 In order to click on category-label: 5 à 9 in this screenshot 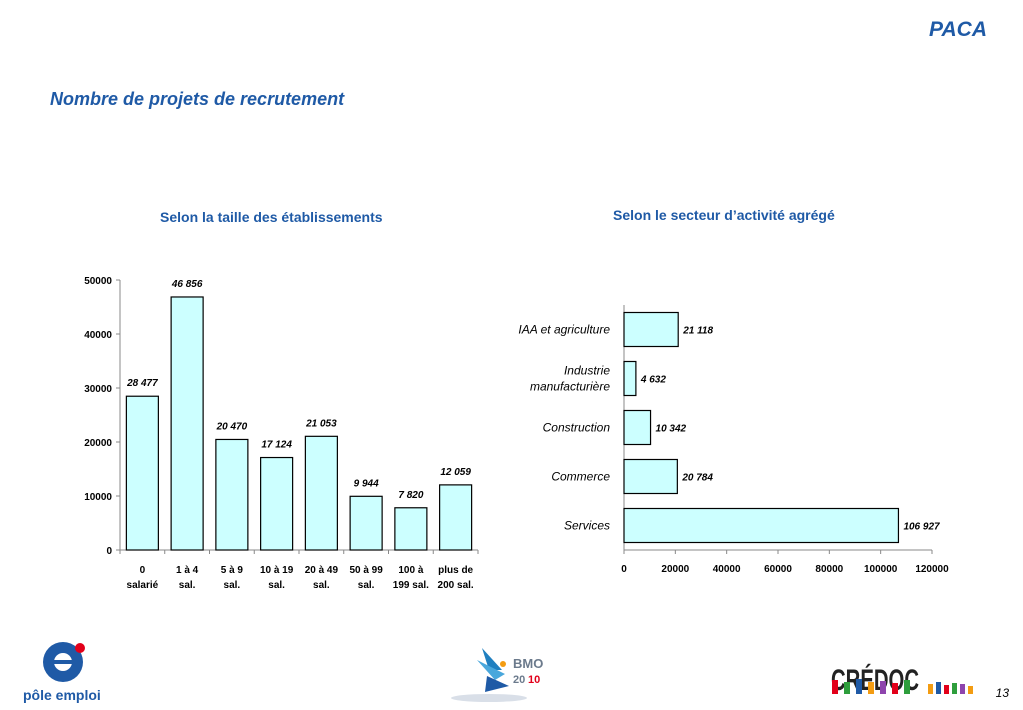, I will do `click(232, 570)`.